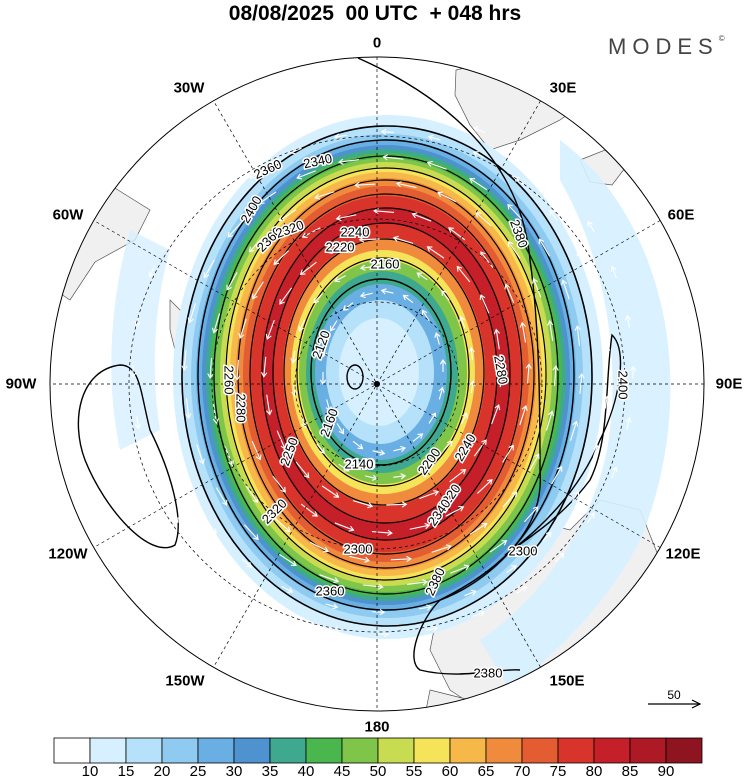  Describe the element at coordinates (68, 554) in the screenshot. I see `lon-label-120w: 120W` at that location.